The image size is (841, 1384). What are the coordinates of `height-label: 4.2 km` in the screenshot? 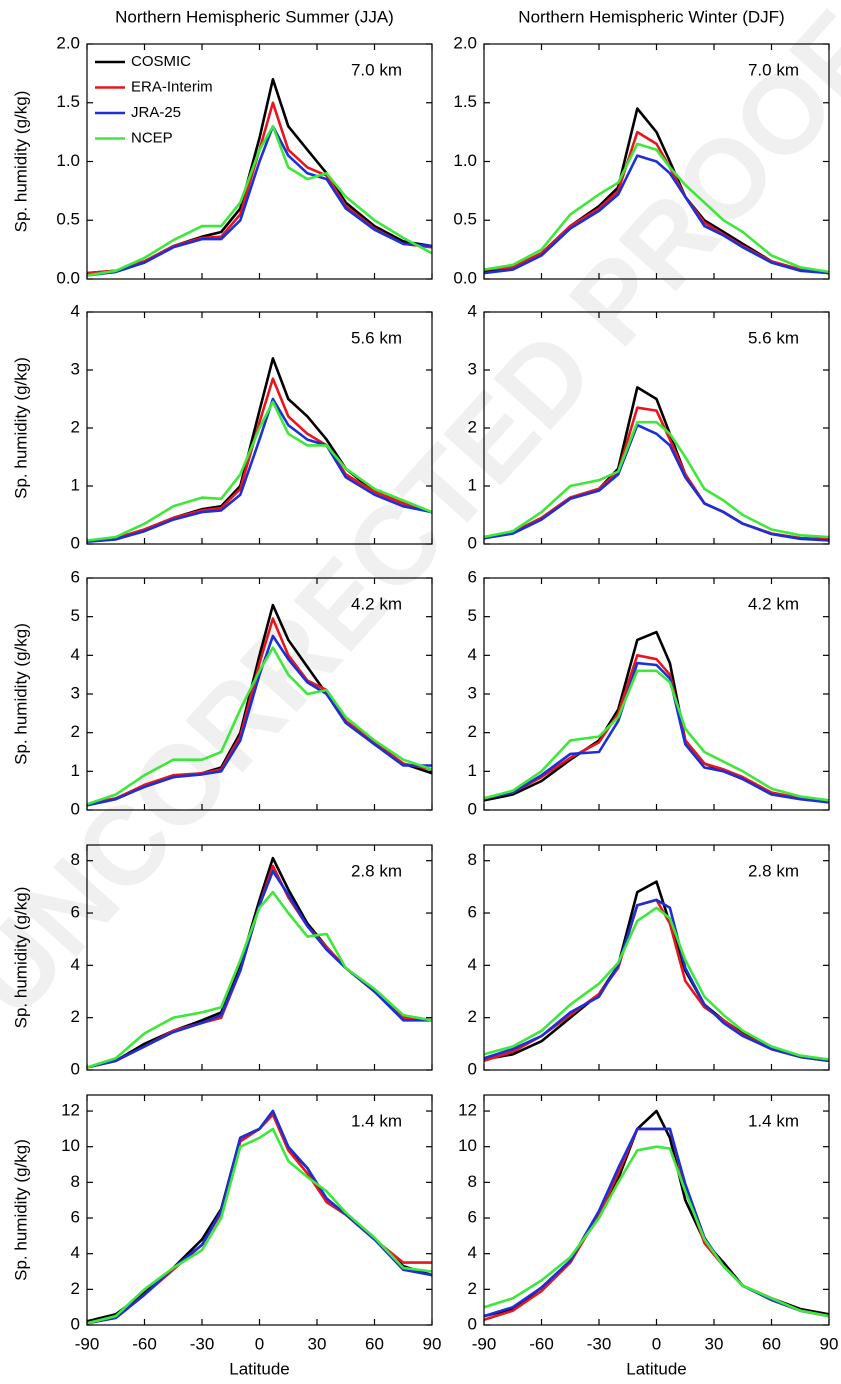 It's located at (773, 603).